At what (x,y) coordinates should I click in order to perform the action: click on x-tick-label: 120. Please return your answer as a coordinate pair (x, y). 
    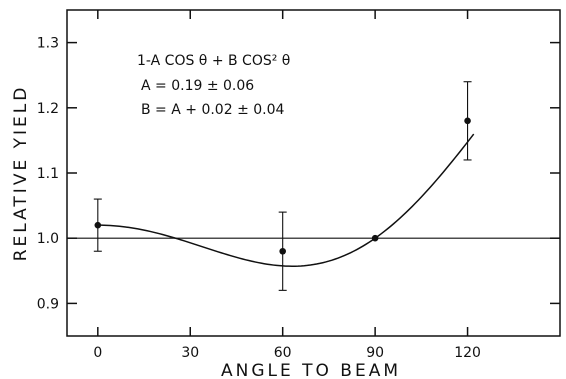
    Looking at the image, I should click on (467, 353).